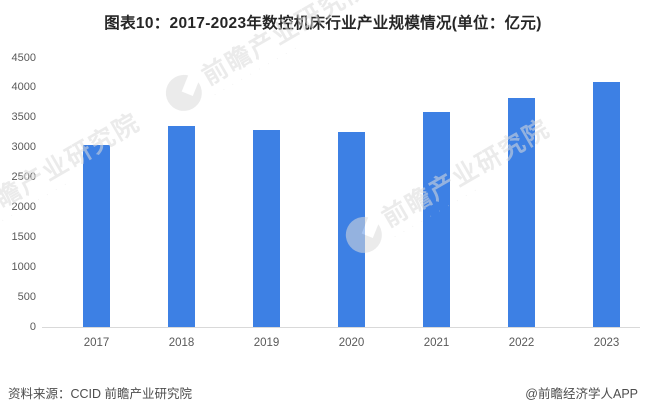 This screenshot has width=646, height=413. I want to click on y-axis-tick-label: 500, so click(26, 296).